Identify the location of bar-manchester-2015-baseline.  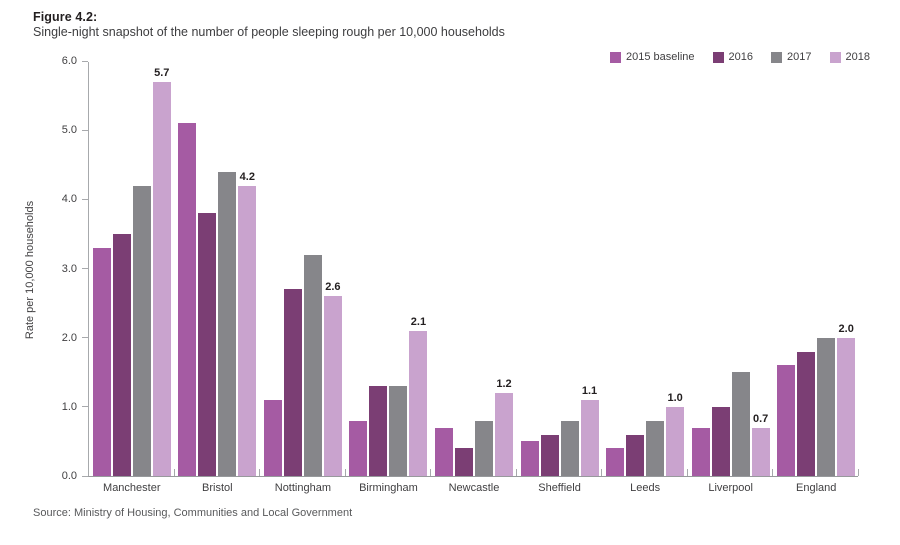
(101, 361).